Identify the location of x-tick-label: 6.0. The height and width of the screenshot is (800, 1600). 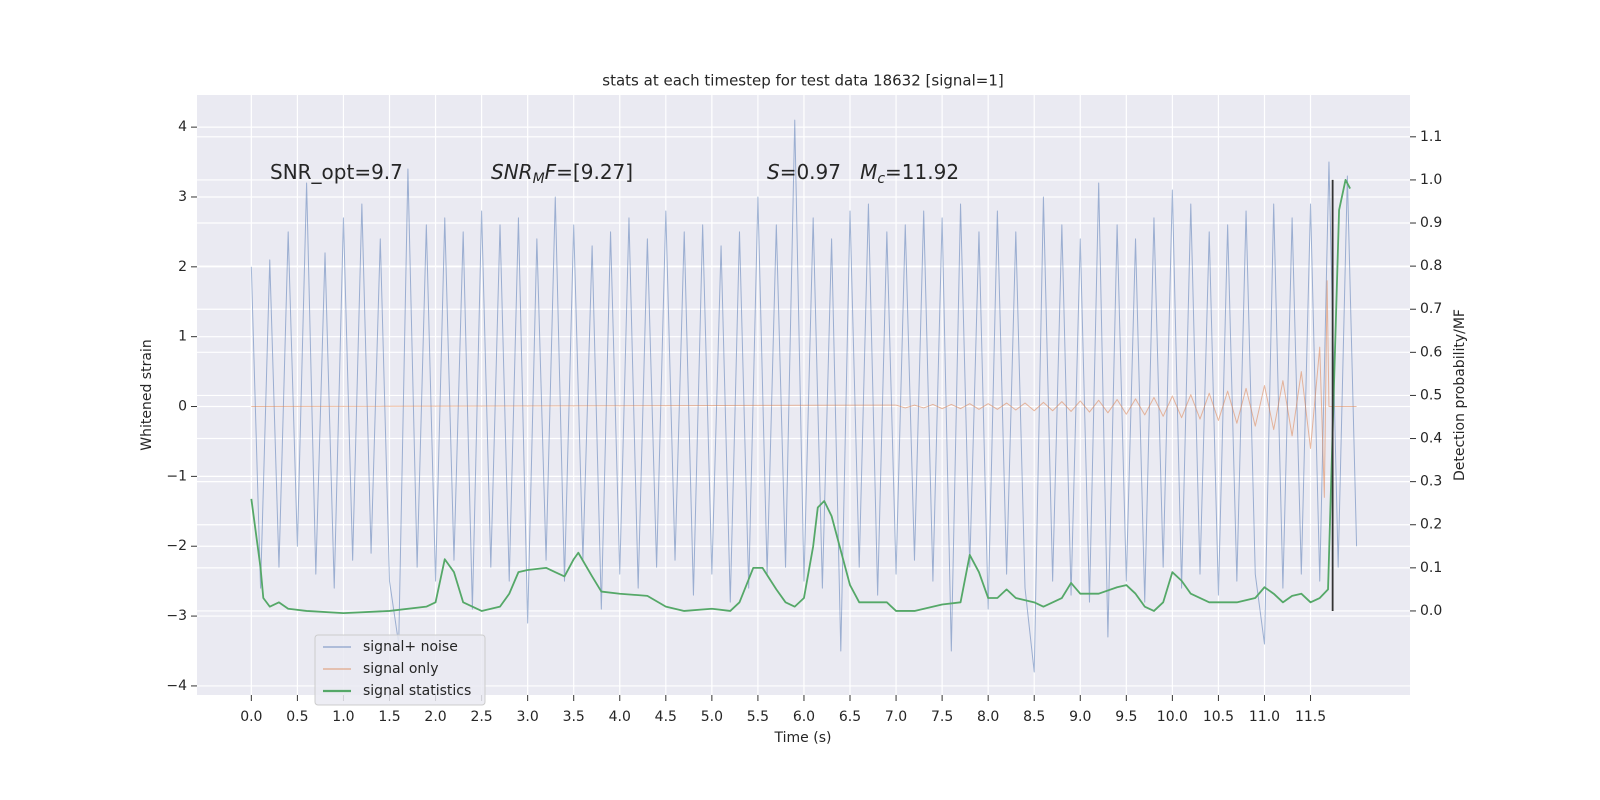
(804, 717).